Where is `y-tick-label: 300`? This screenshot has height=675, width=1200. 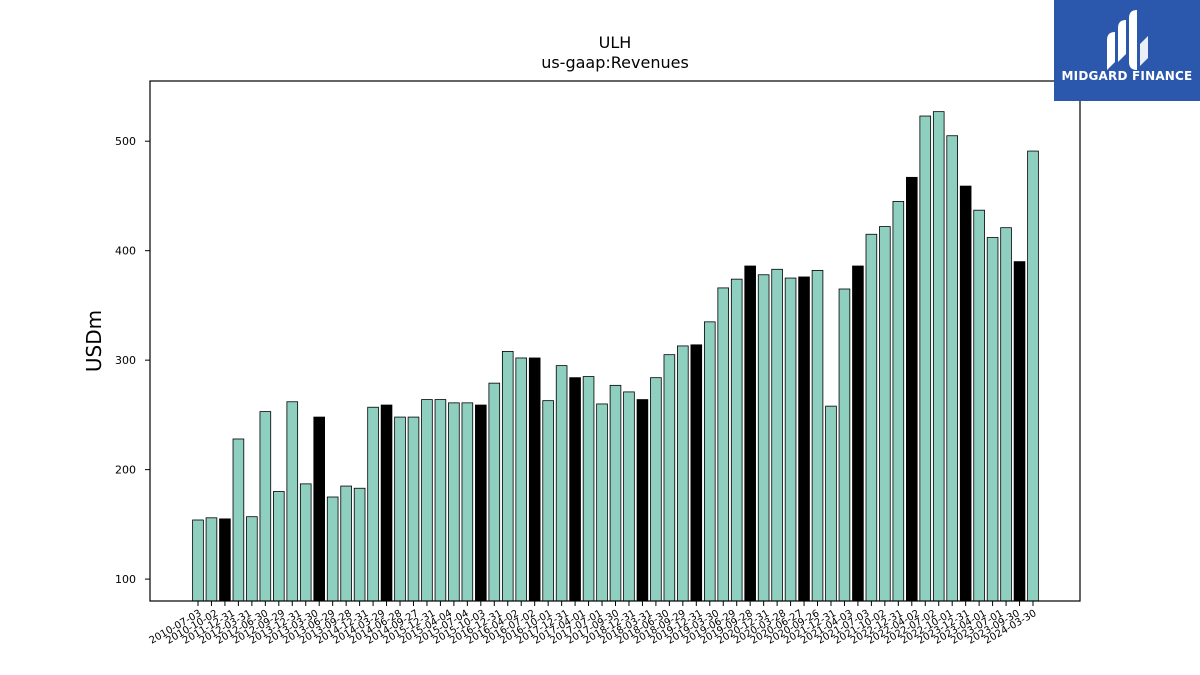 y-tick-label: 300 is located at coordinates (125, 360).